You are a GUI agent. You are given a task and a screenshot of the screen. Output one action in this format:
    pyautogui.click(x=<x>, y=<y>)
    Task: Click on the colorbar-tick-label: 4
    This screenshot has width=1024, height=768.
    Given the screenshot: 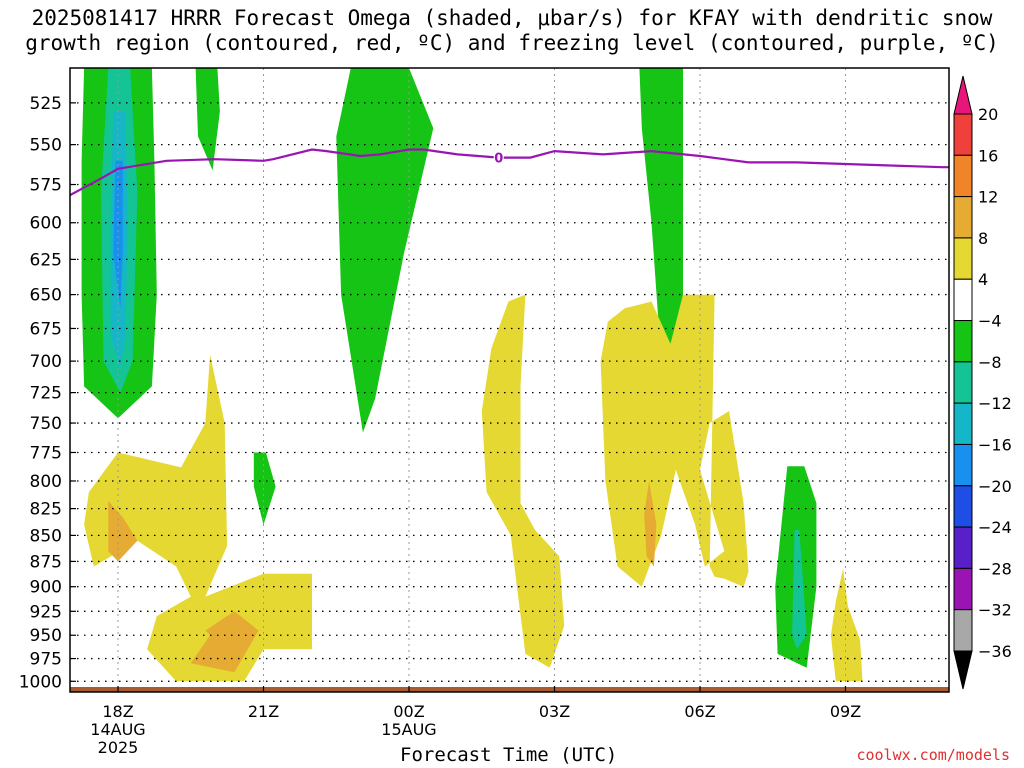 What is the action you would take?
    pyautogui.click(x=983, y=279)
    